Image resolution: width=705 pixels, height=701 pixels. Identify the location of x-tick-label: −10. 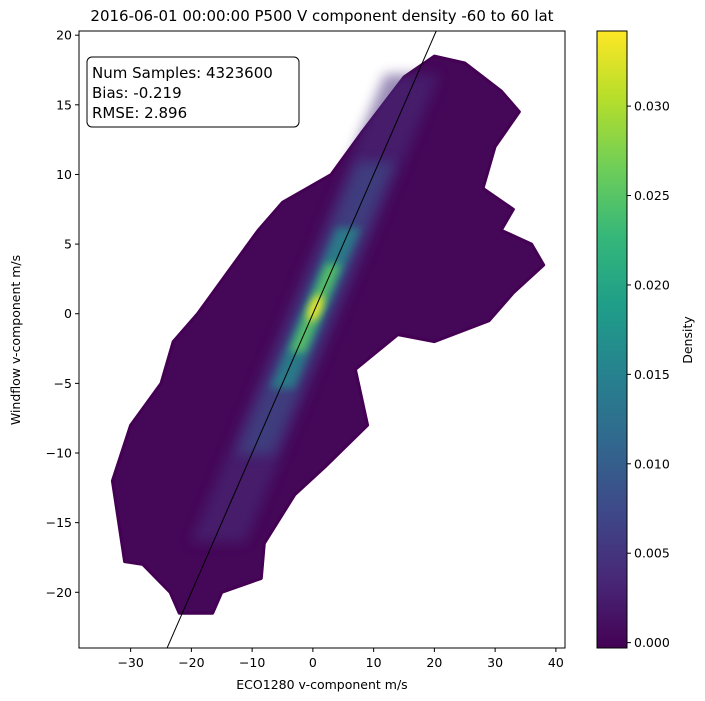
(252, 662).